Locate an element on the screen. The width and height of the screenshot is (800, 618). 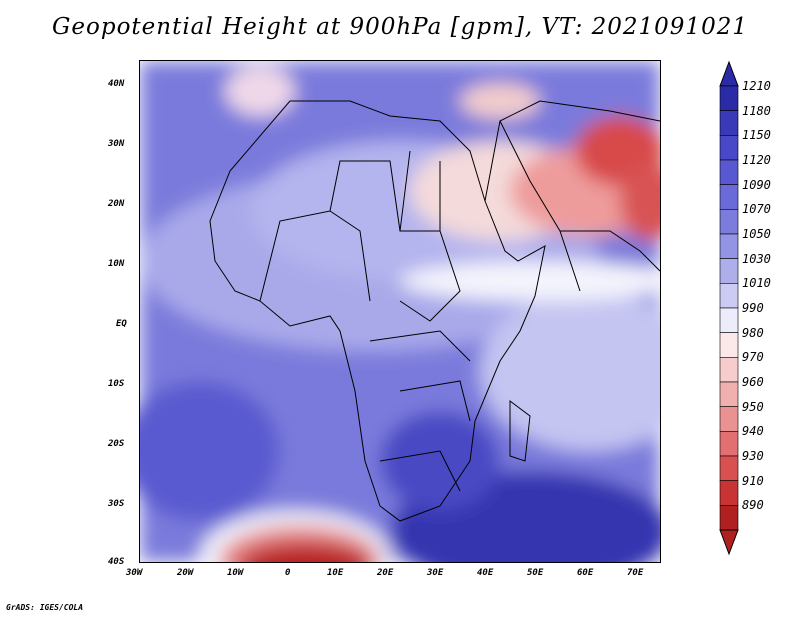
y-tick-label: 30S is located at coordinates (116, 504).